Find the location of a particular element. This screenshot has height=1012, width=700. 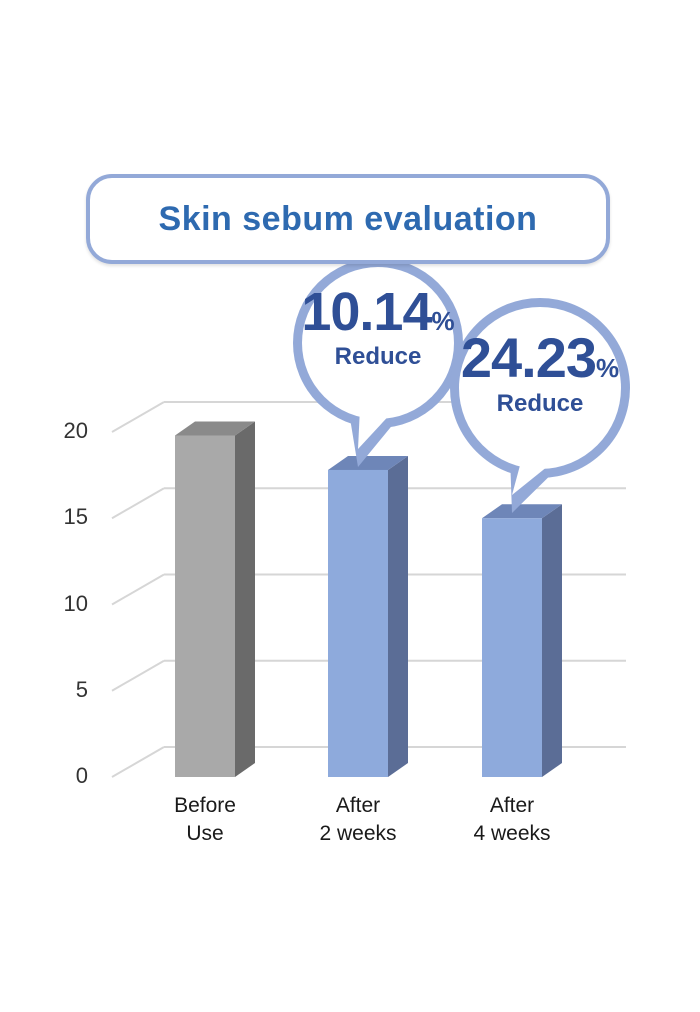

y-tick-label: 10 is located at coordinates (75, 603).